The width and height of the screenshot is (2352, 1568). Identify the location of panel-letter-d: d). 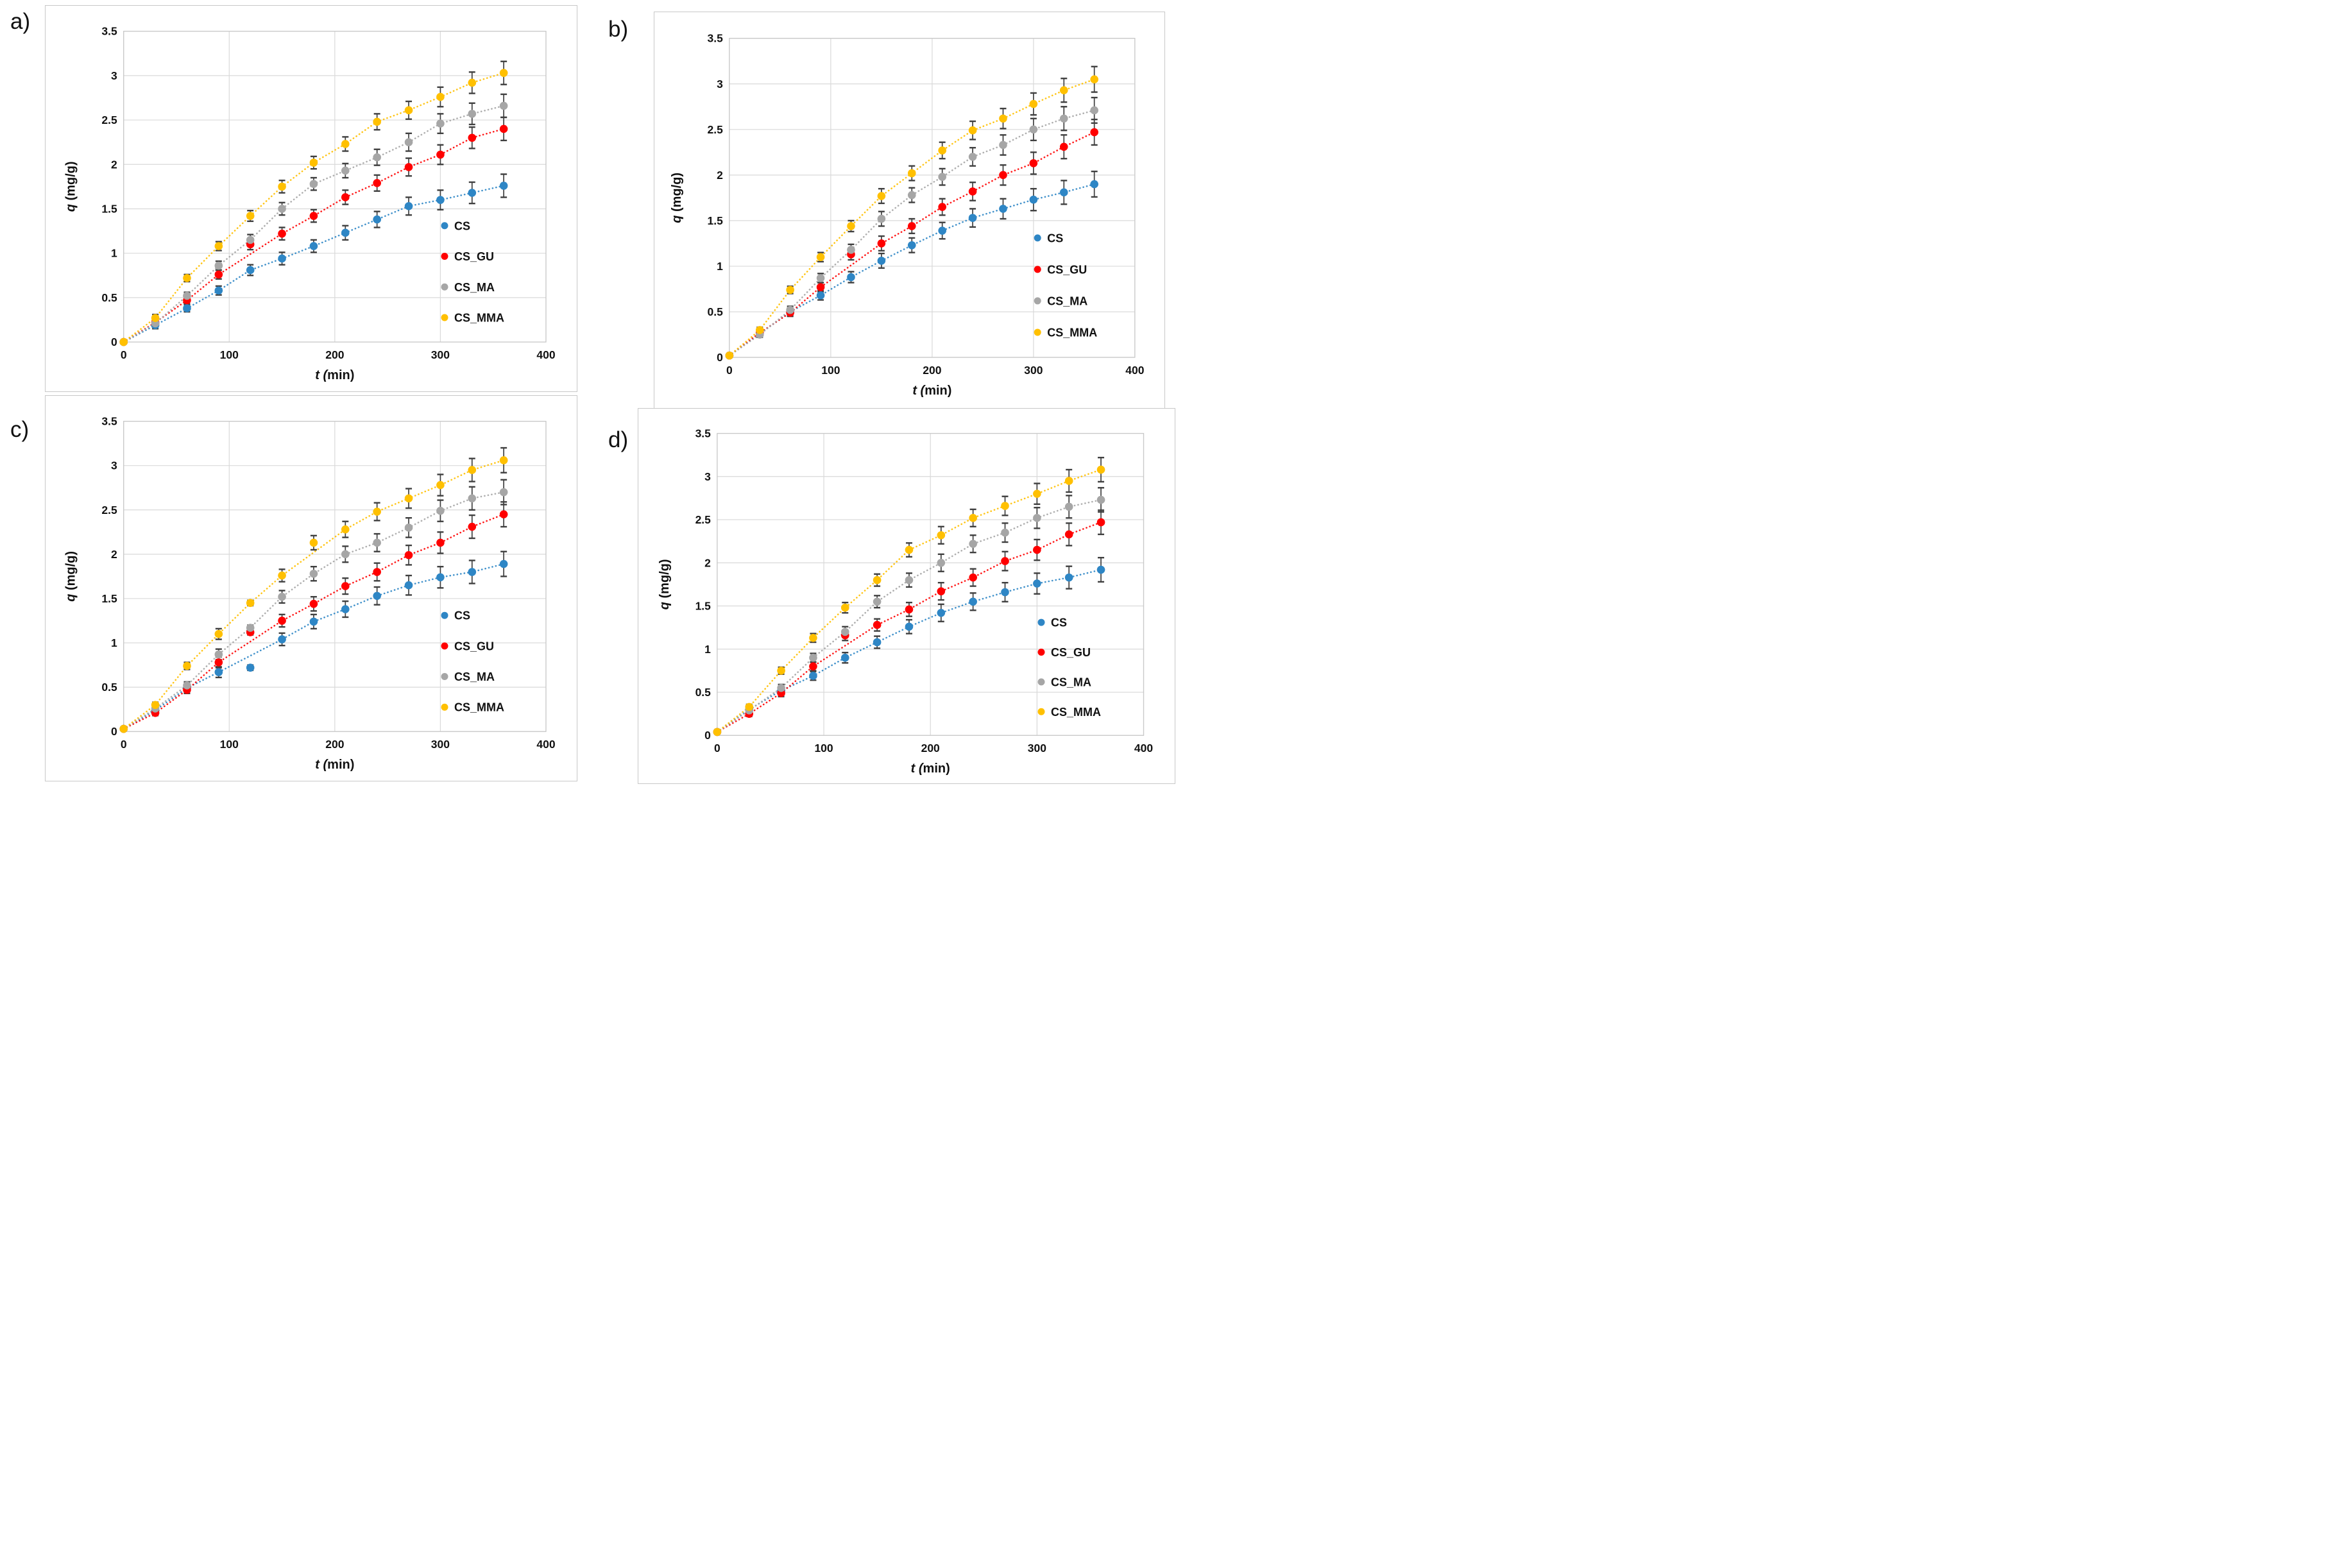
(618, 439).